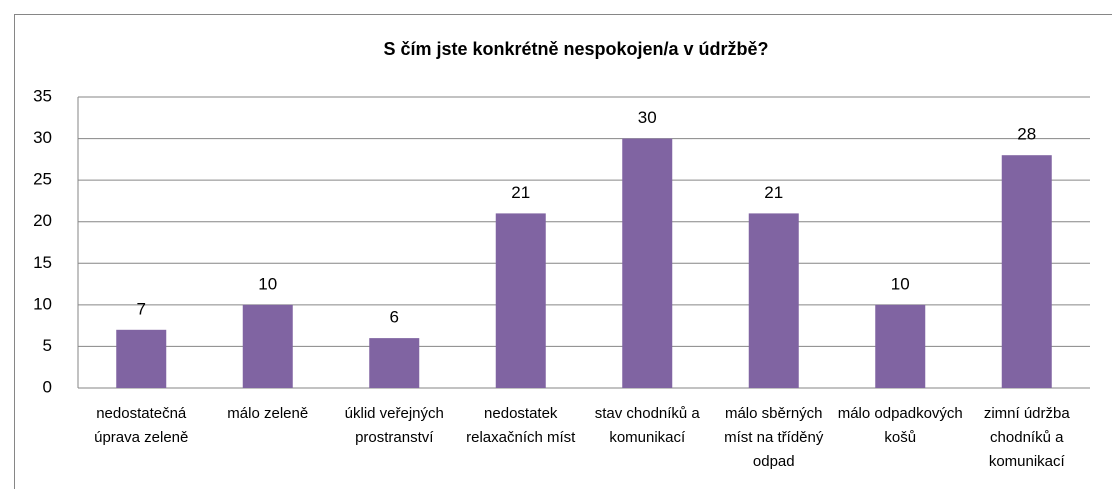 The image size is (1112, 489). Describe the element at coordinates (42, 95) in the screenshot. I see `y-tick-label: 35` at that location.